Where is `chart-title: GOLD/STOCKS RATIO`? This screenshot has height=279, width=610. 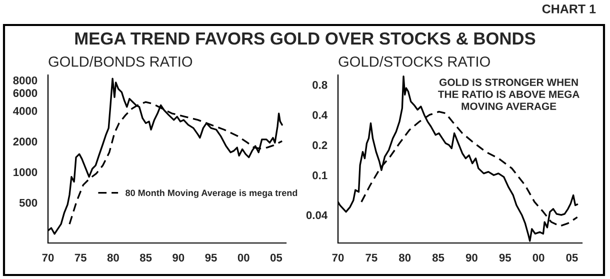
chart-title: GOLD/STOCKS RATIO is located at coordinates (414, 61).